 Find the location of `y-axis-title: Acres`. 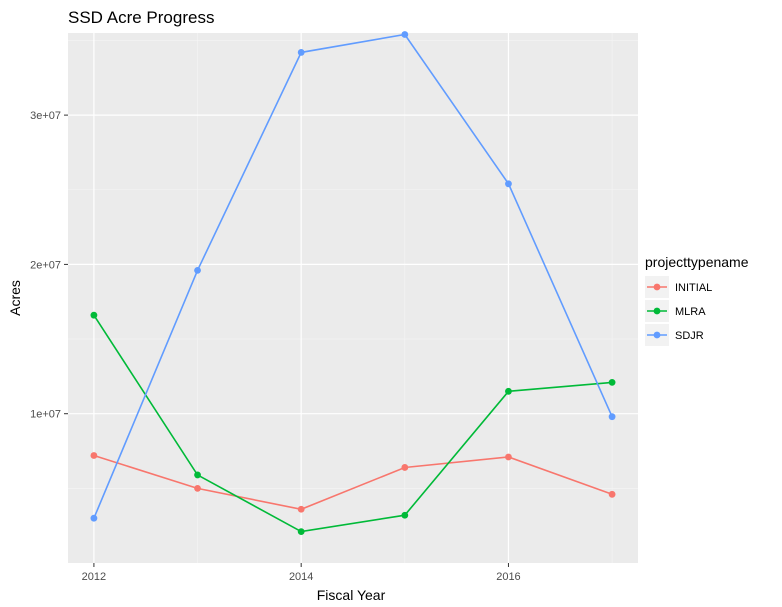

y-axis-title: Acres is located at coordinates (15, 298).